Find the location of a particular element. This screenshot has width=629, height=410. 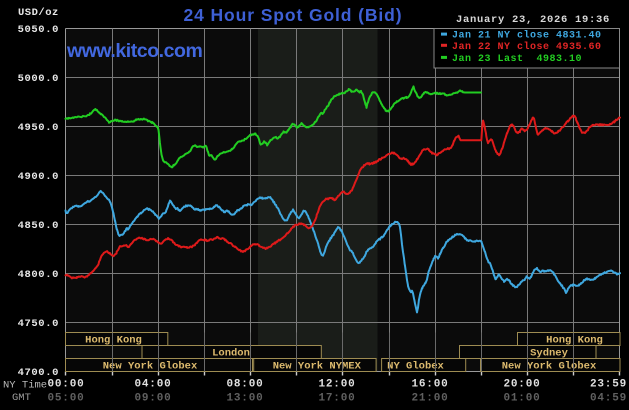

svg-text: 16:00 is located at coordinates (429, 385).